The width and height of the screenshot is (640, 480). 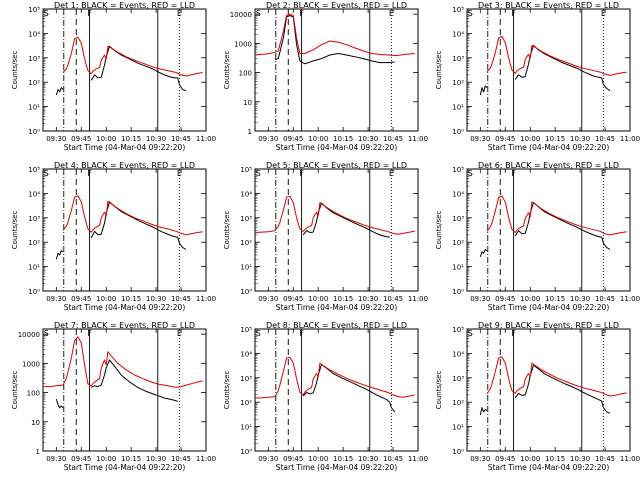 What do you see at coordinates (124, 5) in the screenshot?
I see `panel-title: Det 1: BLACK = Events, RED = LLD` at bounding box center [124, 5].